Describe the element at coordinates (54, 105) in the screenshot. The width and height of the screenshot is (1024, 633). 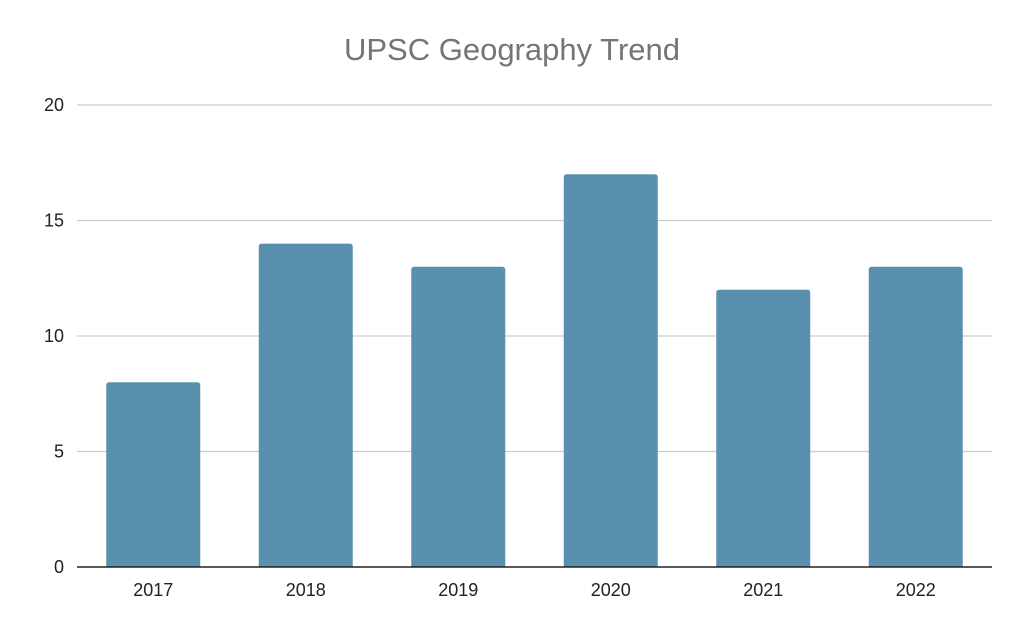
I see `y-tick-label: 20` at that location.